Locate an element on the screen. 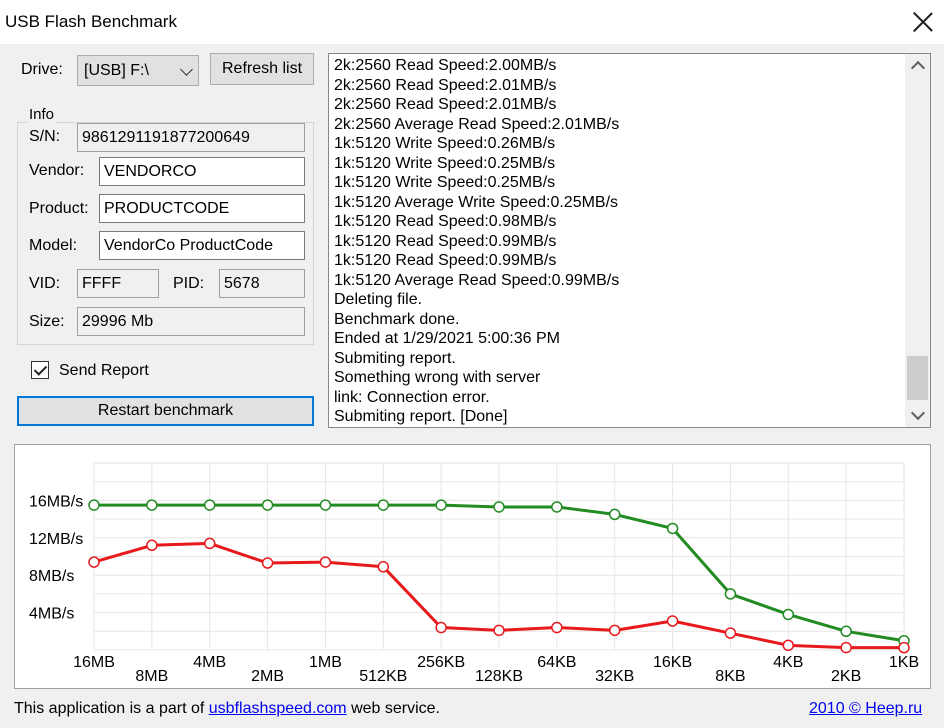 The height and width of the screenshot is (728, 944). model-field: VendorCo ProductCode is located at coordinates (202, 245).